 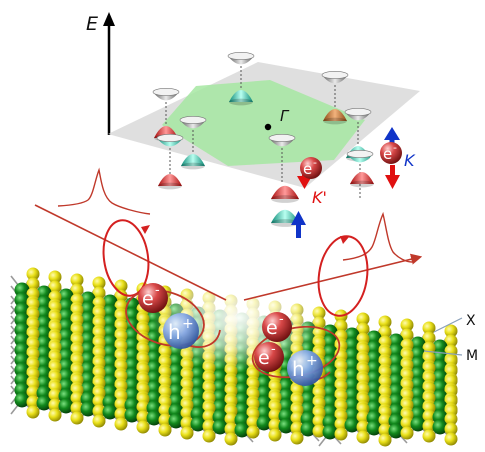 What do you see at coordinates (126, 258) in the screenshot?
I see `circular-polarization-left` at bounding box center [126, 258].